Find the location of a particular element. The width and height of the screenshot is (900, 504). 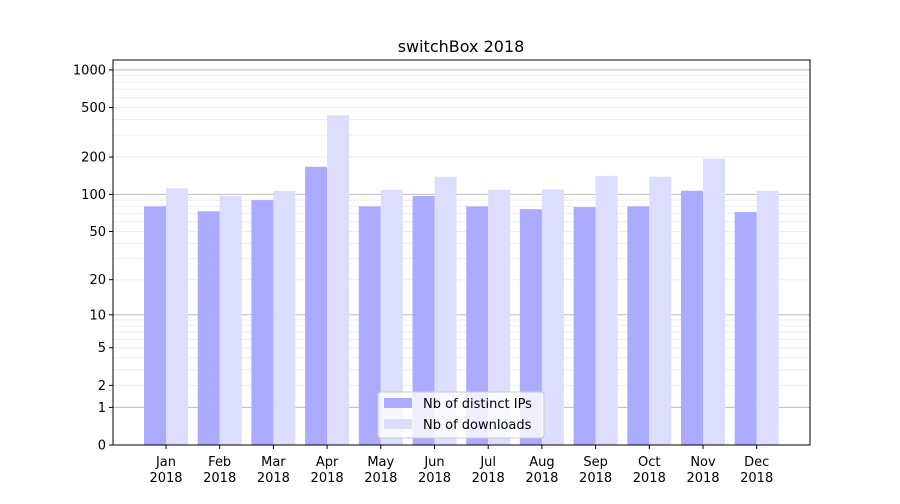

y-tick-label: 2 is located at coordinates (102, 386).